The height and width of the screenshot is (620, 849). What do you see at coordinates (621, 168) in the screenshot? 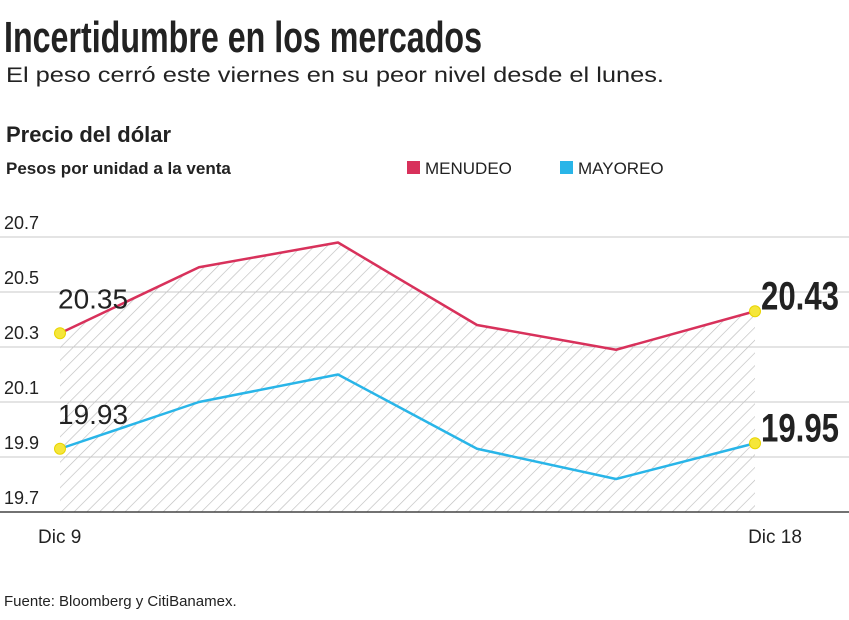
I see `legend-label: MAYOREO` at bounding box center [621, 168].